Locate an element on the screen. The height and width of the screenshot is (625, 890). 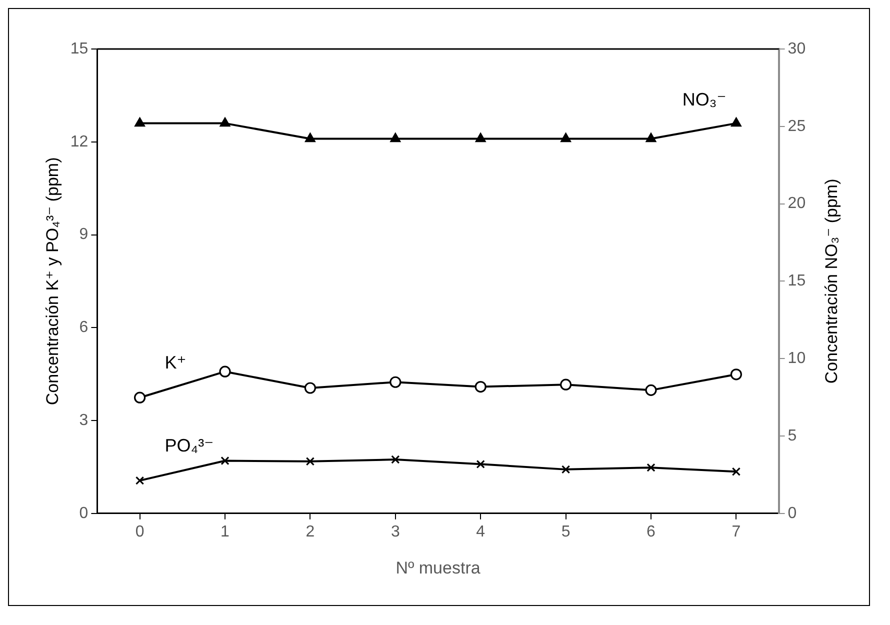
x-tick-label: 4 is located at coordinates (481, 531).